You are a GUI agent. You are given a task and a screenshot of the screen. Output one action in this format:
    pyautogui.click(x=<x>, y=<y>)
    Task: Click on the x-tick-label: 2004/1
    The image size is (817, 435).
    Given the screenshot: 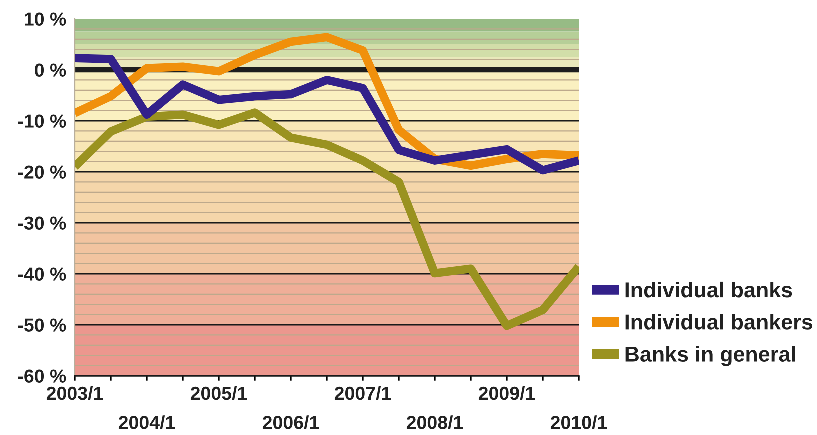 What is the action you would take?
    pyautogui.click(x=147, y=423)
    